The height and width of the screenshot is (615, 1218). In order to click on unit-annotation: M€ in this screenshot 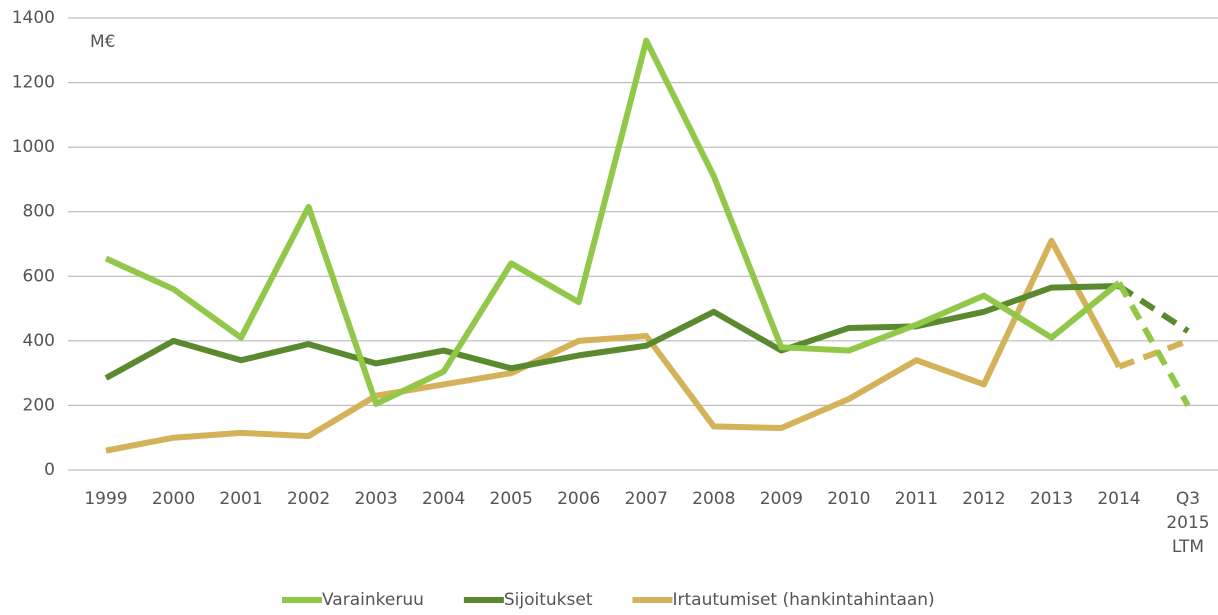, I will do `click(102, 42)`.